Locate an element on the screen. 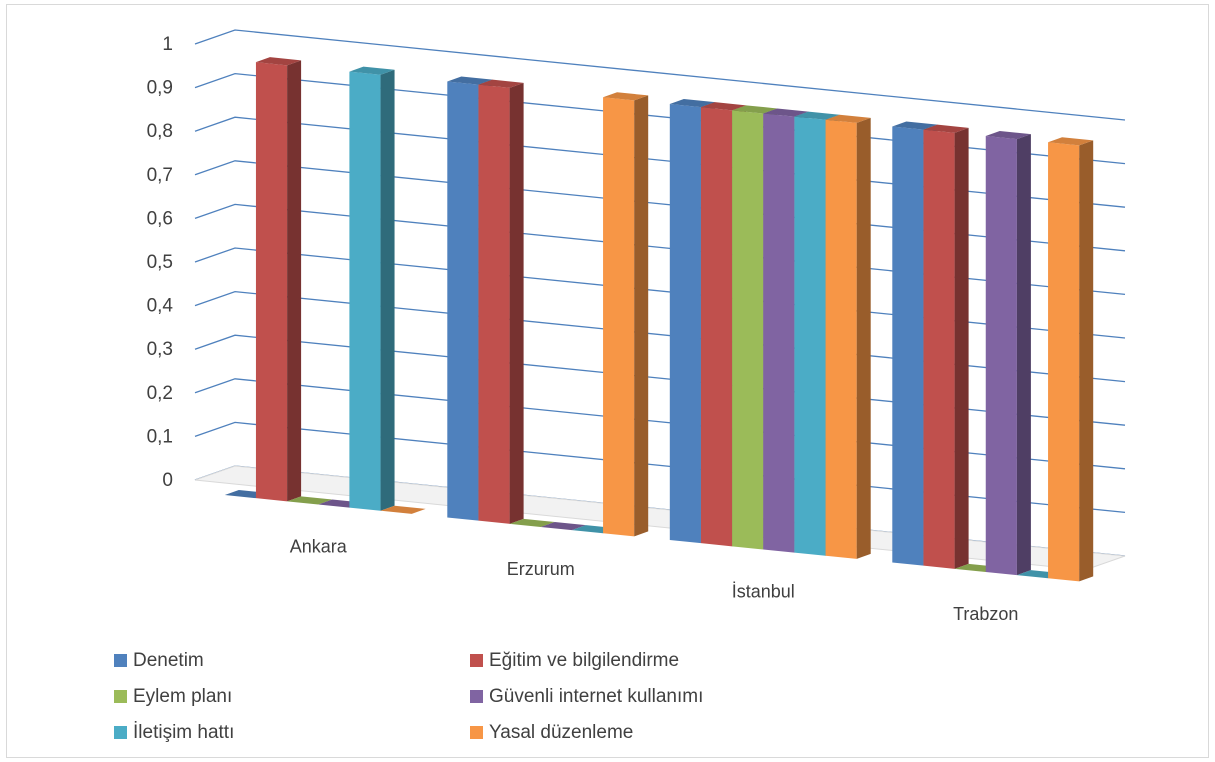 The image size is (1215, 762). y-tick-label: 0,1 is located at coordinates (160, 436).